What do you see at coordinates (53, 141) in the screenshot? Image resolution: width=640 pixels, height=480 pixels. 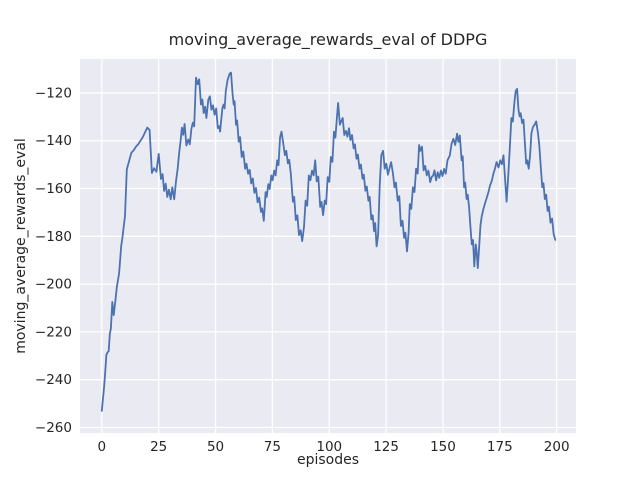 I see `y-tick-label: −140` at bounding box center [53, 141].